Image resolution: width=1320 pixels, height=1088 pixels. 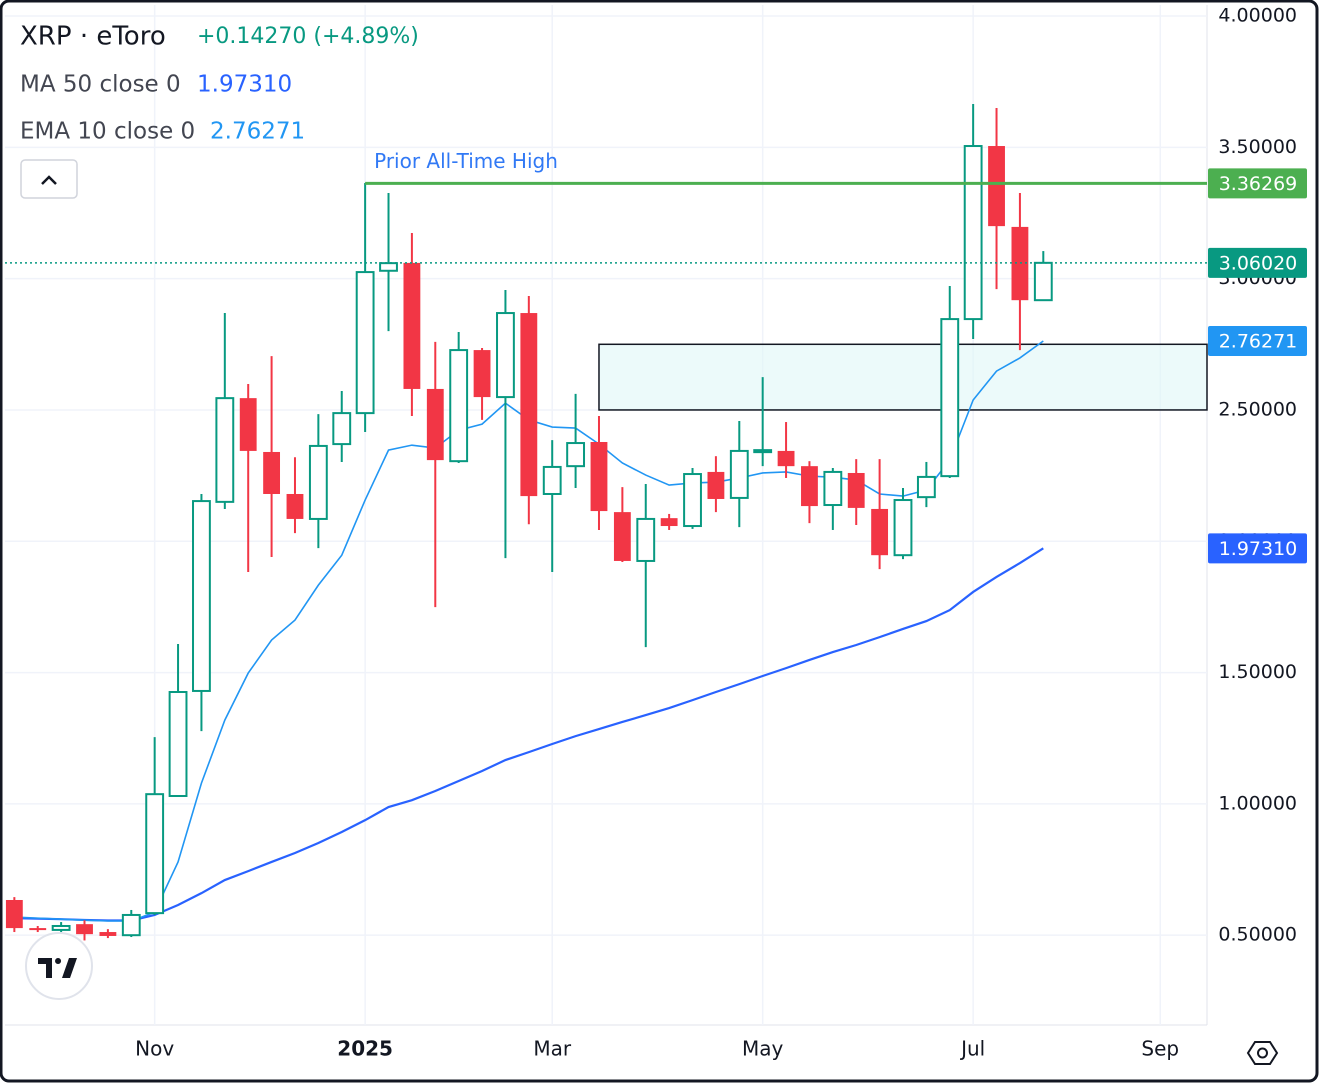 I want to click on y-tick-label: 4.00000, so click(x=1257, y=16).